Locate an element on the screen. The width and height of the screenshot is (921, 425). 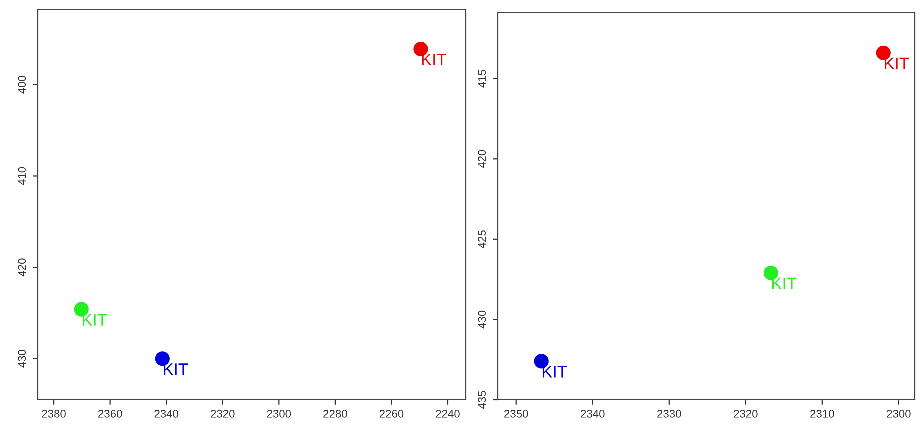
y-tick-label: 415 is located at coordinates (482, 79).